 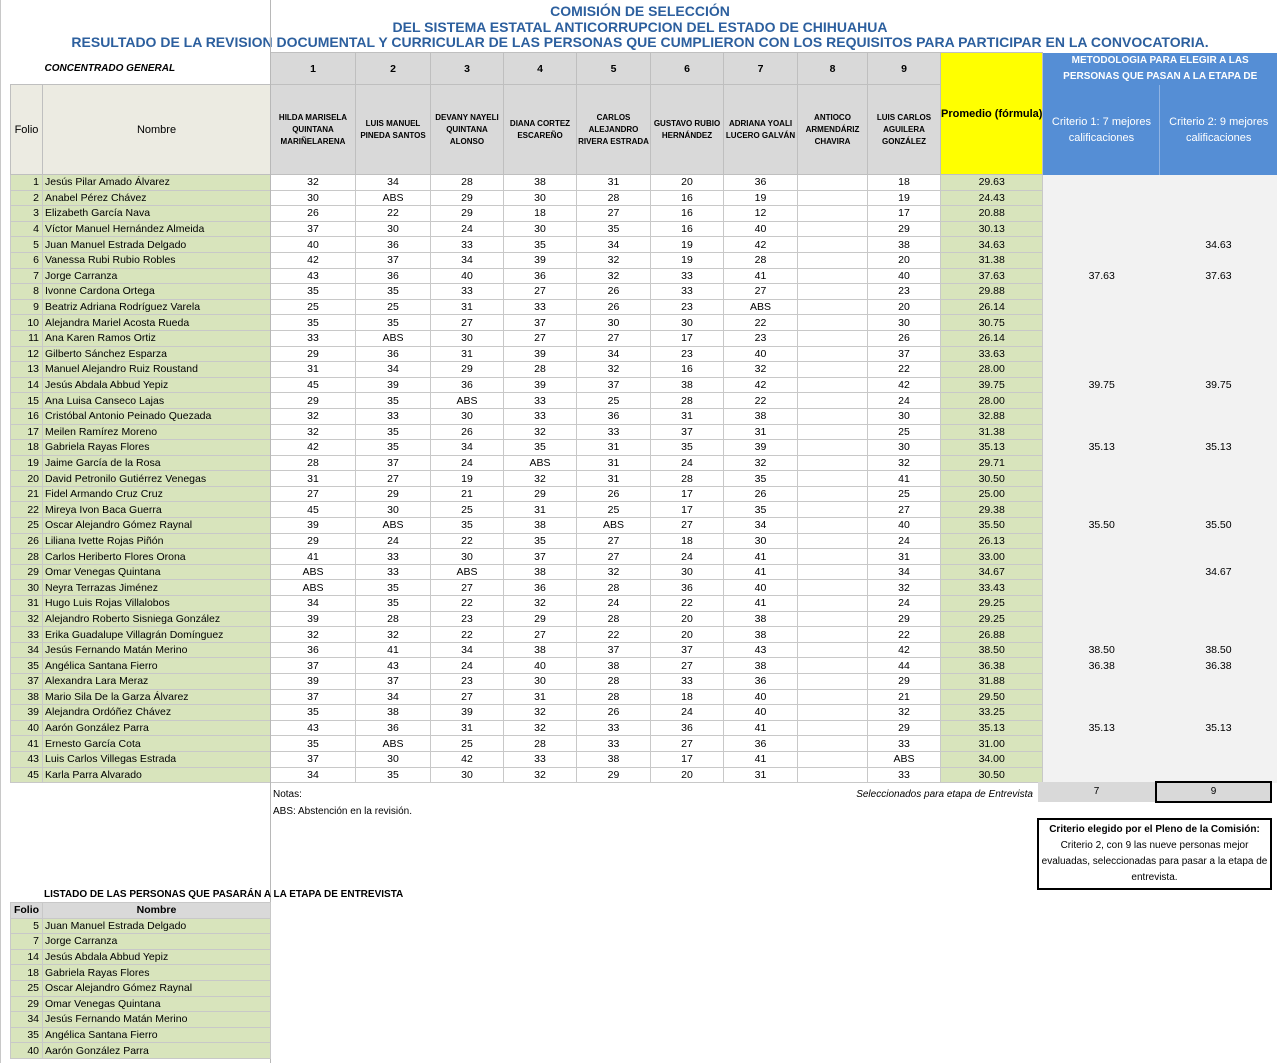 What do you see at coordinates (1101, 650) in the screenshot?
I see `criterio1-cell: 38.50` at bounding box center [1101, 650].